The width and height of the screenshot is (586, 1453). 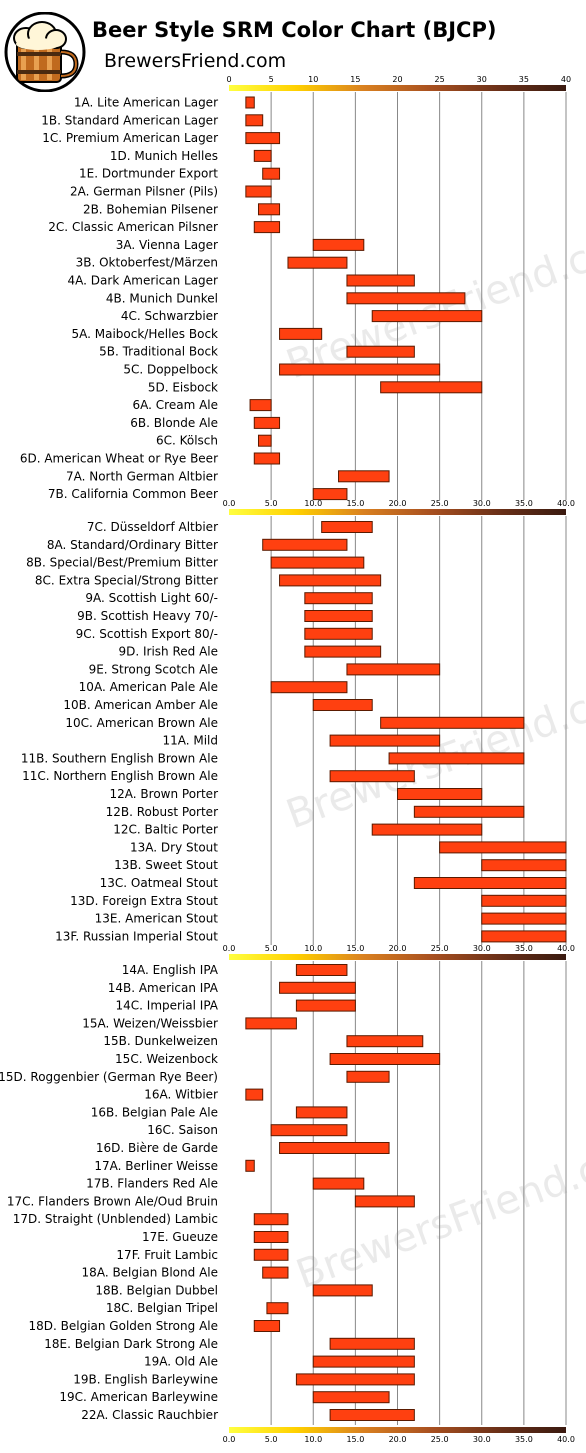 I want to click on style-label: 14C. Imperial IPA, so click(x=167, y=1006).